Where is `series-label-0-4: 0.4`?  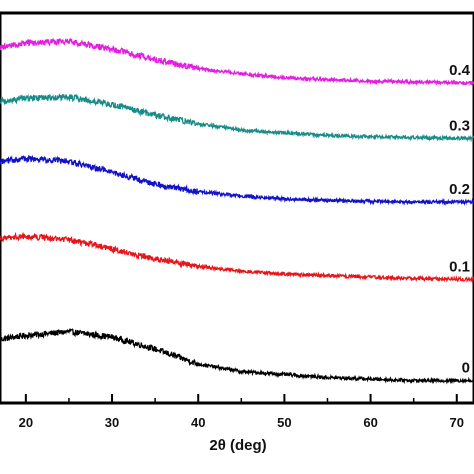 series-label-0-4: 0.4 is located at coordinates (460, 70).